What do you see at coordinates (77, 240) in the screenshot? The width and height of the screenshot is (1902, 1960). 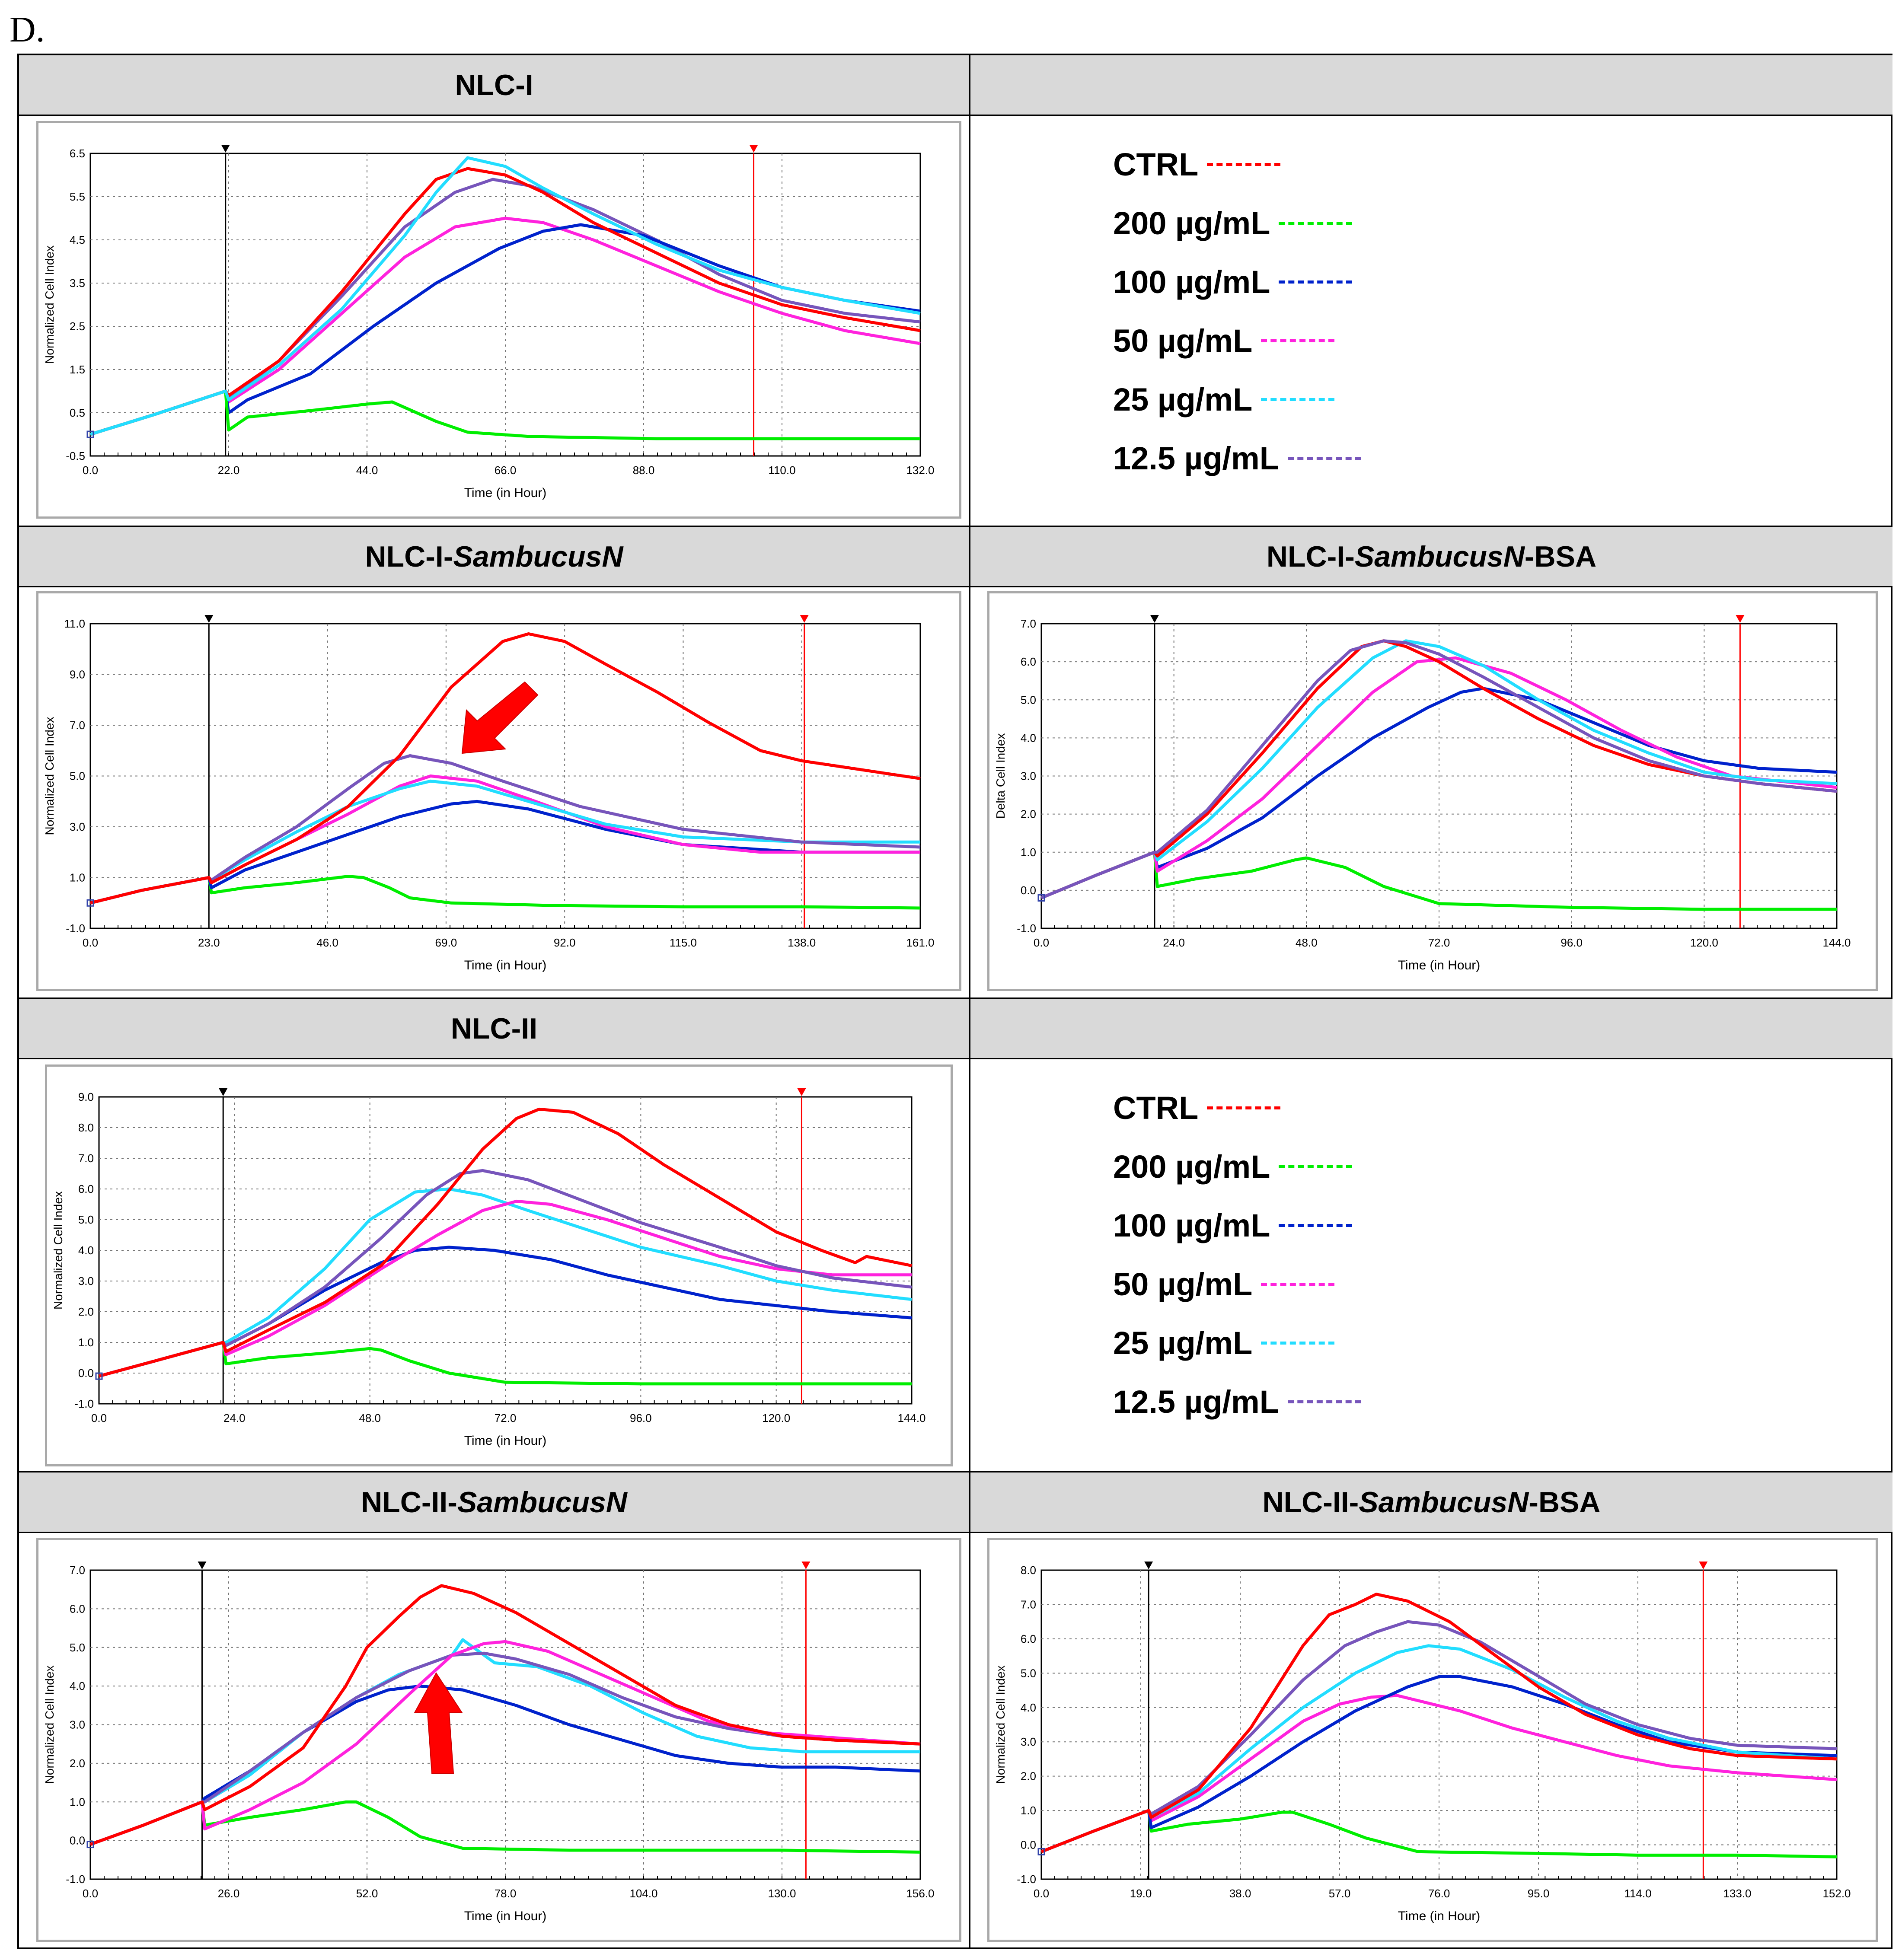 I see `y-tick-label: 4.5` at bounding box center [77, 240].